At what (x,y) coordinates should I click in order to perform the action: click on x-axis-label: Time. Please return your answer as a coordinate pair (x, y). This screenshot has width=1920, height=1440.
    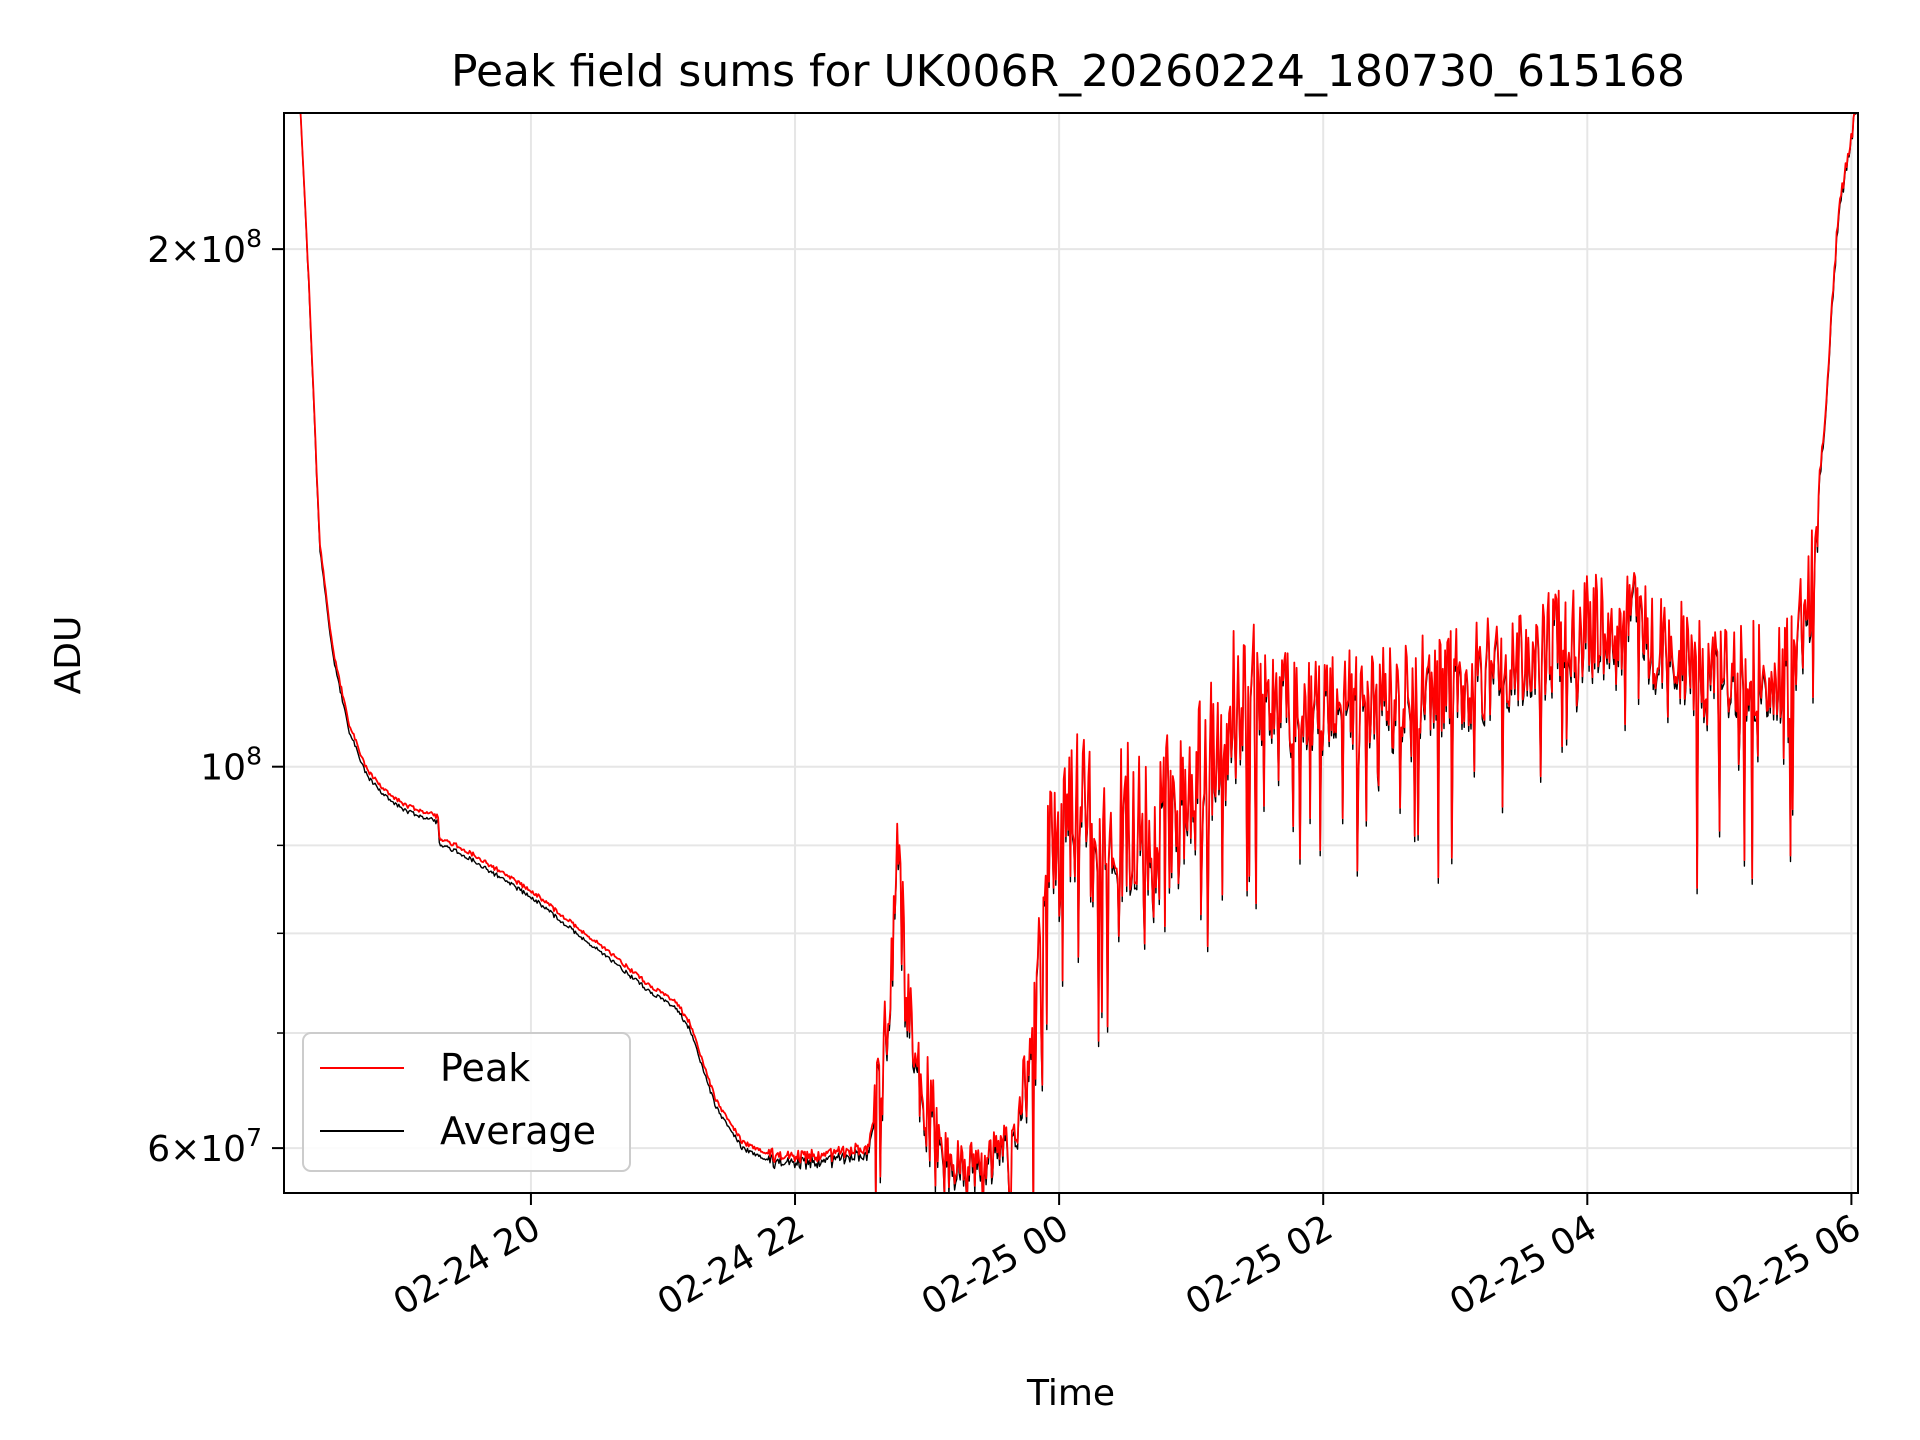
    Looking at the image, I should click on (1070, 1393).